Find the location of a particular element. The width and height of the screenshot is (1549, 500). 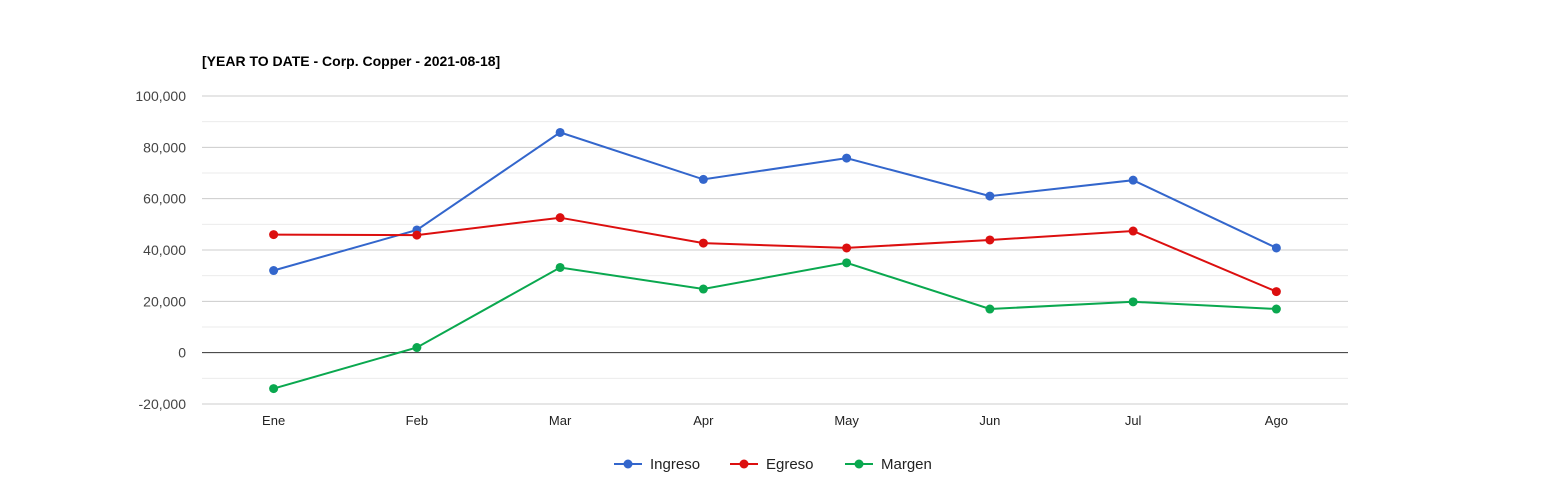

y-tick-label: 100,000 is located at coordinates (160, 96).